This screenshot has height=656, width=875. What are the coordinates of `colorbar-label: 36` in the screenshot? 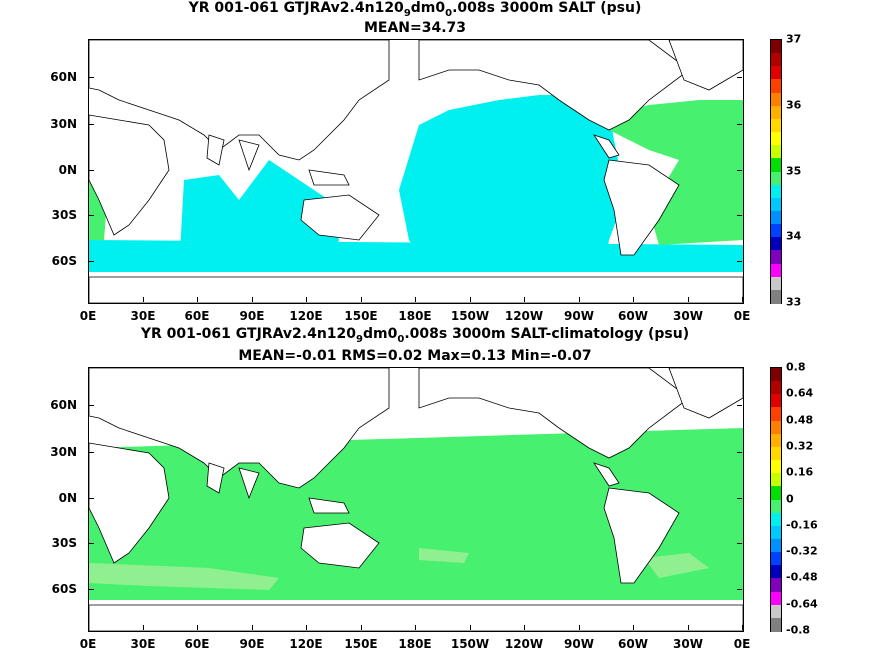 It's located at (794, 105).